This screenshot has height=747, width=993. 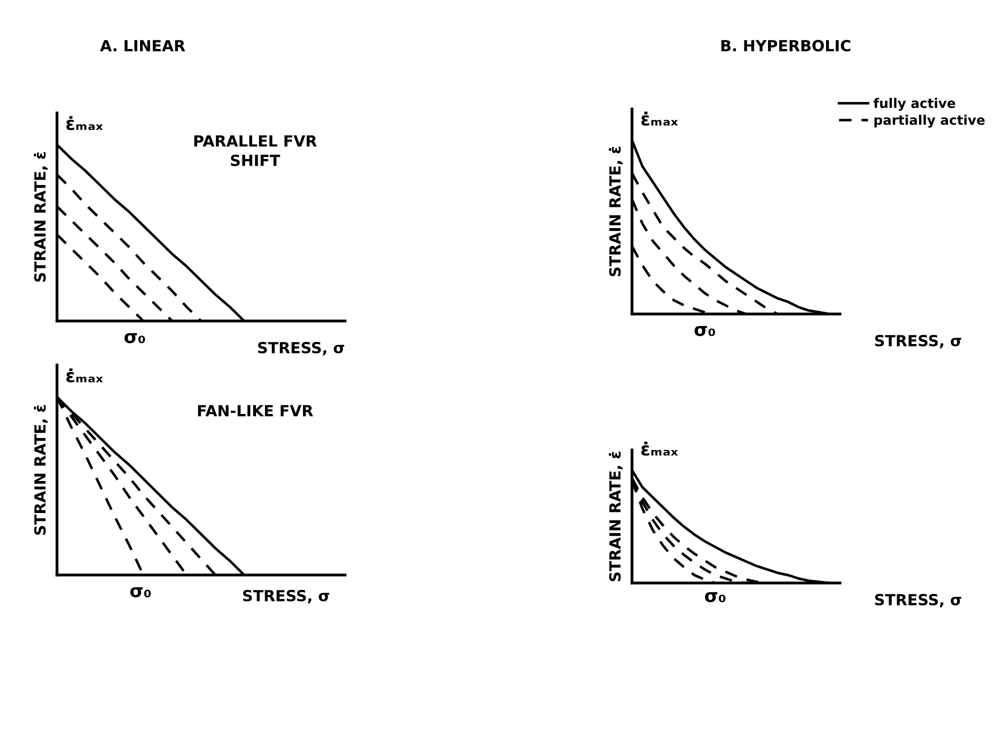 I want to click on legend-label: partially active, so click(x=929, y=121).